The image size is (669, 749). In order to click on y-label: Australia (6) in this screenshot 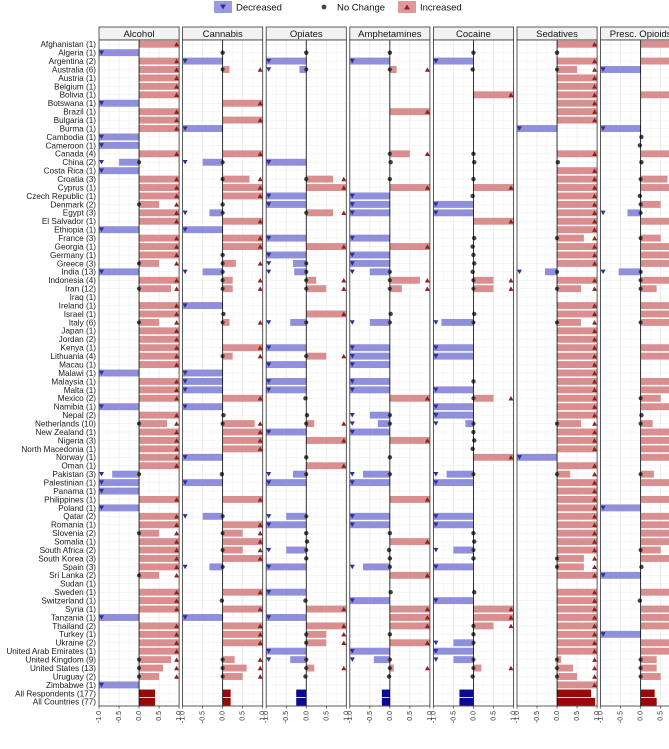, I will do `click(74, 69)`.